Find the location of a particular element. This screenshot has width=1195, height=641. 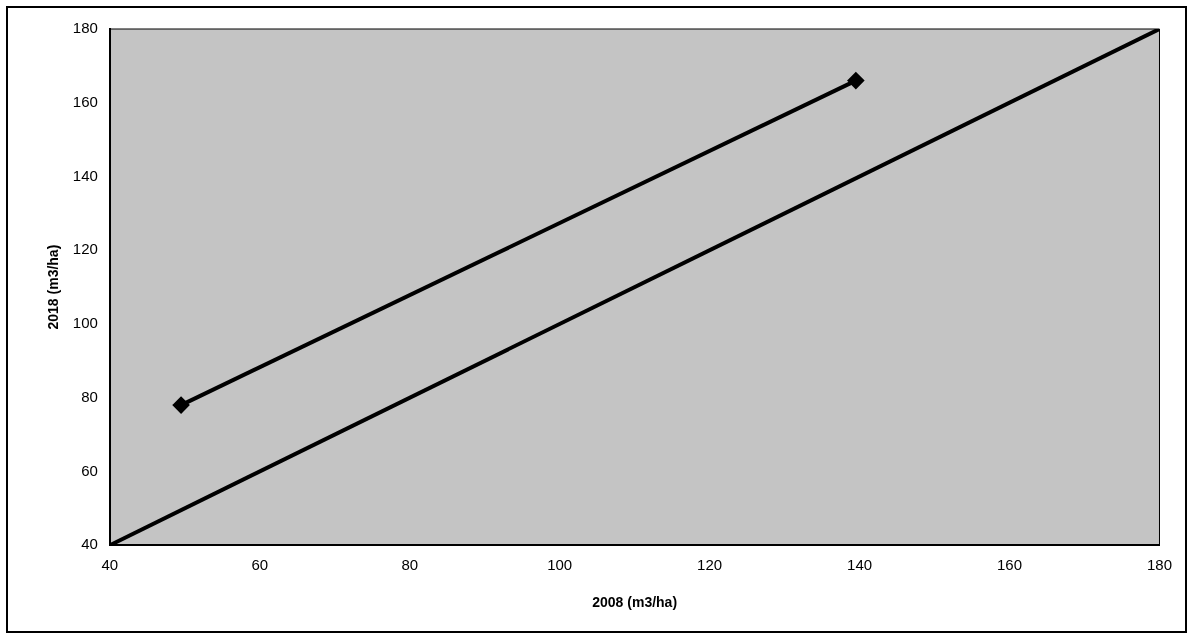

y-tick-label: 180 is located at coordinates (85, 28).